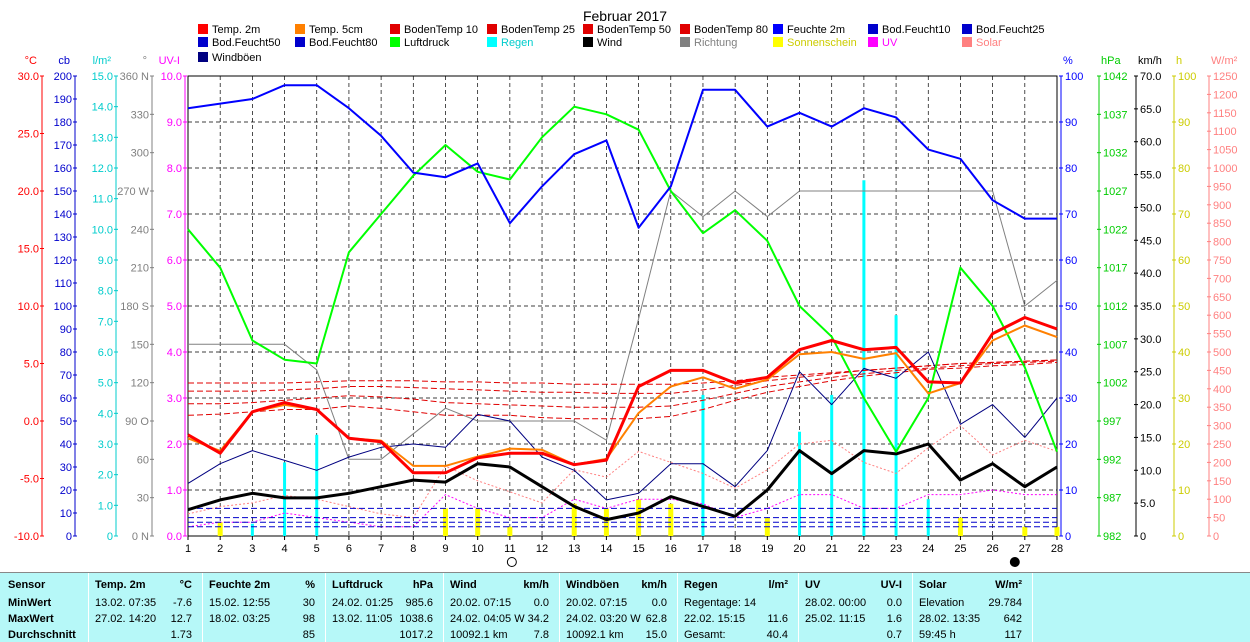 This screenshot has height=642, width=1250. What do you see at coordinates (1222, 427) in the screenshot?
I see `axis-tick-label-solar: 300` at bounding box center [1222, 427].